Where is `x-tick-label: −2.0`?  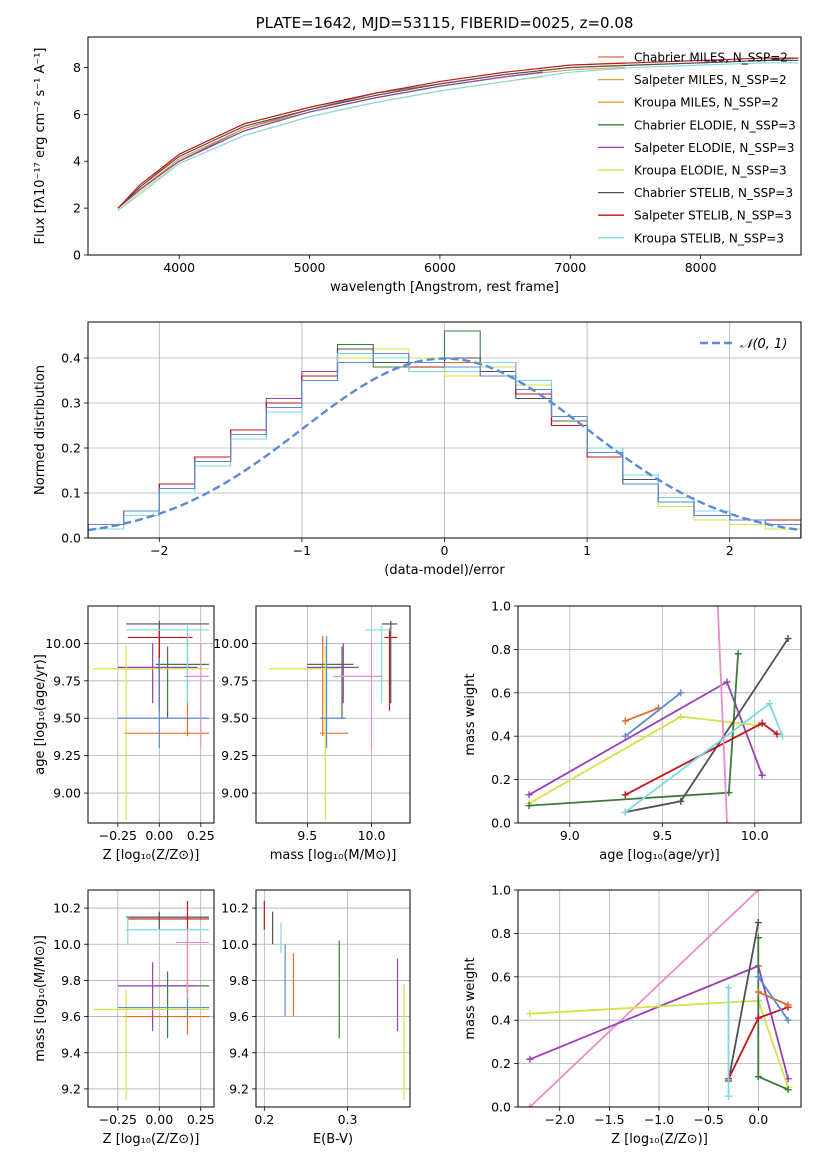
x-tick-label: −2.0 is located at coordinates (560, 1119).